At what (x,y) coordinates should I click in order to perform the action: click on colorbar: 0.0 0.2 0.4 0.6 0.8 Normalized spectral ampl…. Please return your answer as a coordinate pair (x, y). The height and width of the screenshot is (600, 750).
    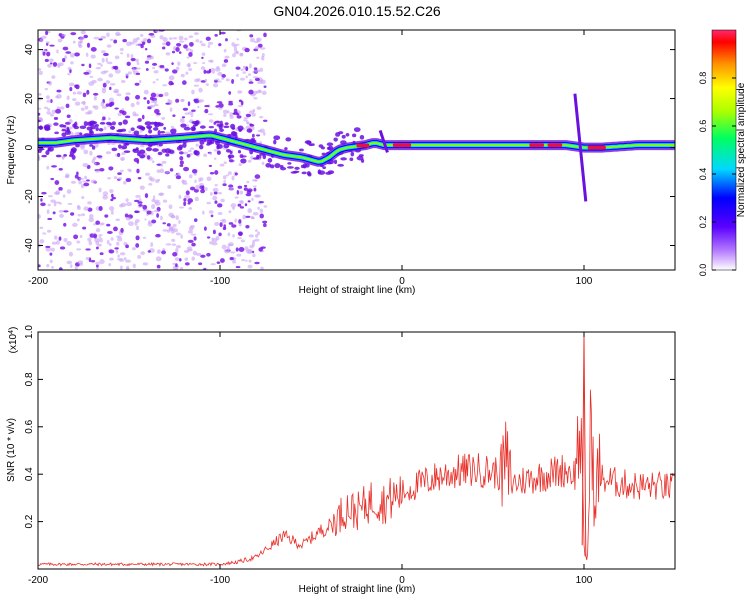
    Looking at the image, I should click on (722, 152).